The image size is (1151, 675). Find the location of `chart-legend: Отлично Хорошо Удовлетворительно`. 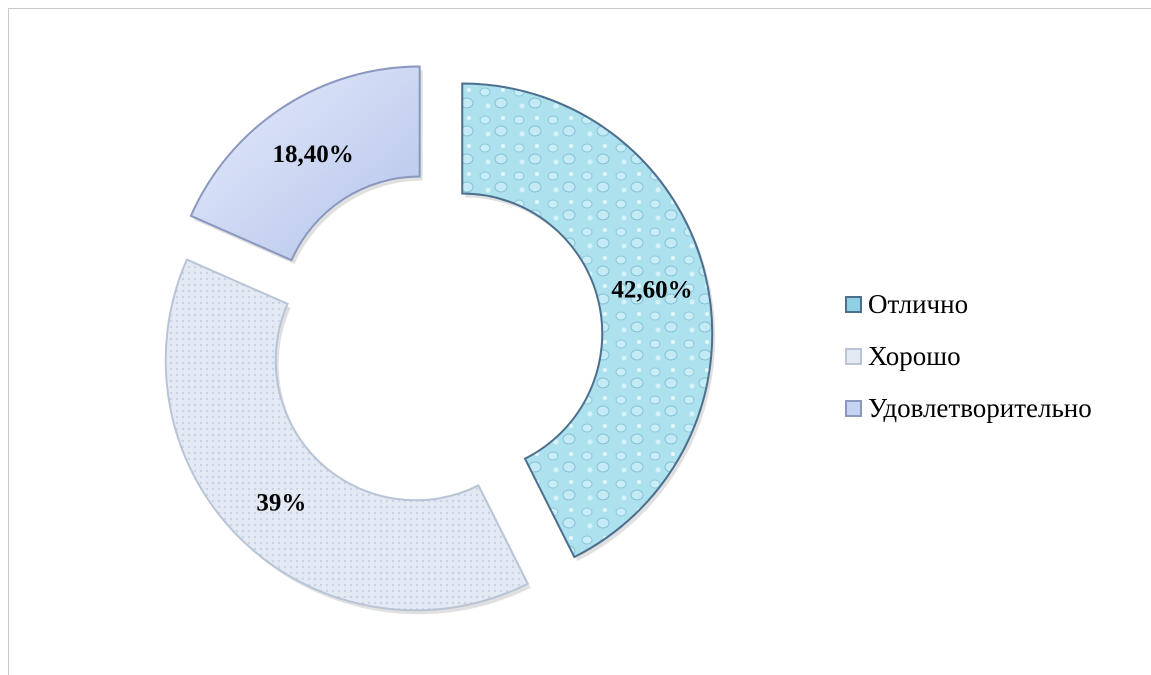

chart-legend: Отлично Хорошо Удовлетворительно is located at coordinates (968, 356).